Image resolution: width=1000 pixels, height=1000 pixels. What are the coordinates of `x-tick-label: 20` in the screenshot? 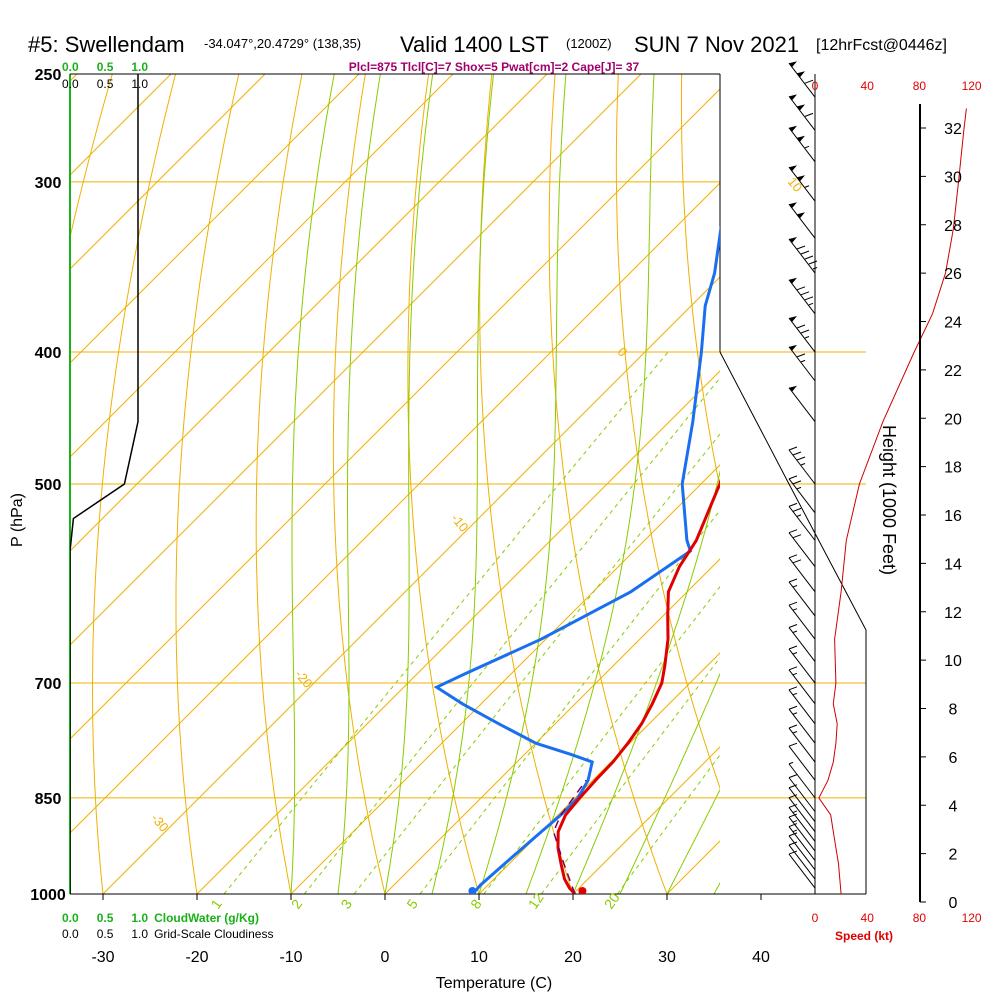 It's located at (573, 957).